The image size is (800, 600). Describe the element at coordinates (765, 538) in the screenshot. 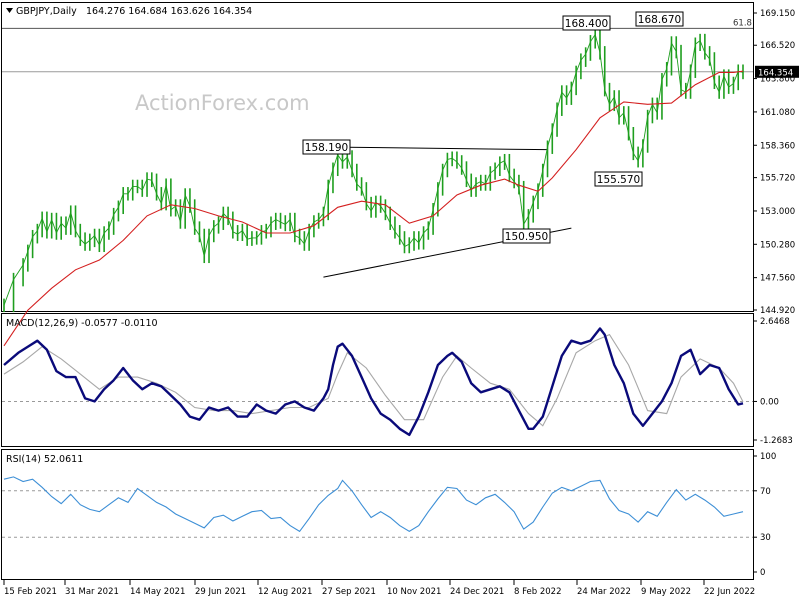

I see `rsi-tick-label: 30` at that location.